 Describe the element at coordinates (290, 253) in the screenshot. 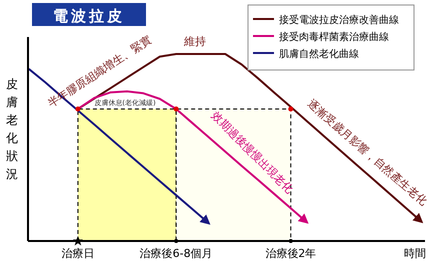

I see `x-tick-label: 治療後2年` at that location.